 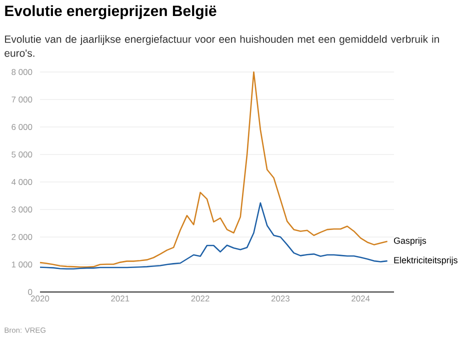 I want to click on y-tick-label: 7 000, so click(x=22, y=99).